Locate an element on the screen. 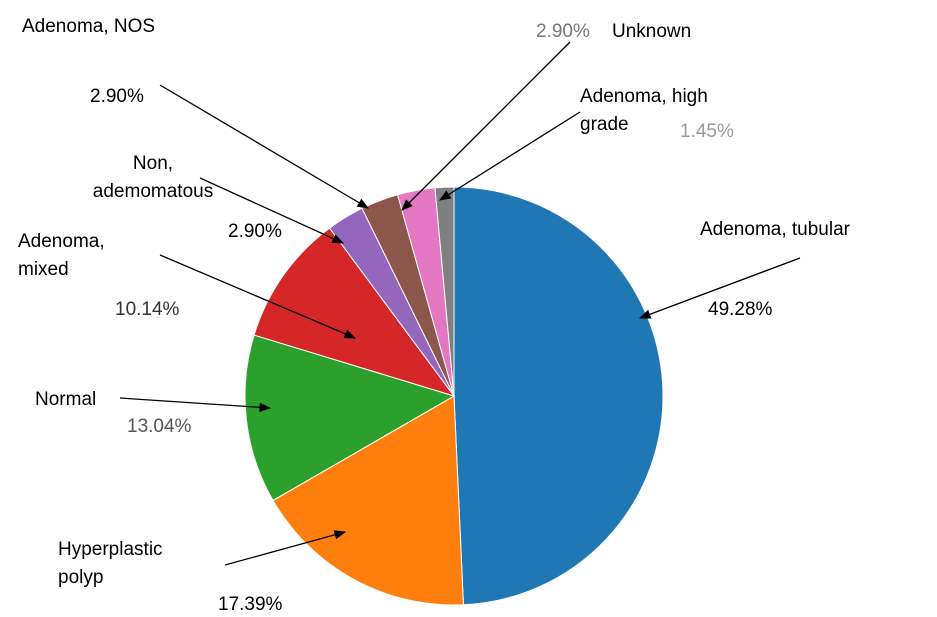  value-label: 13.04% is located at coordinates (159, 426).